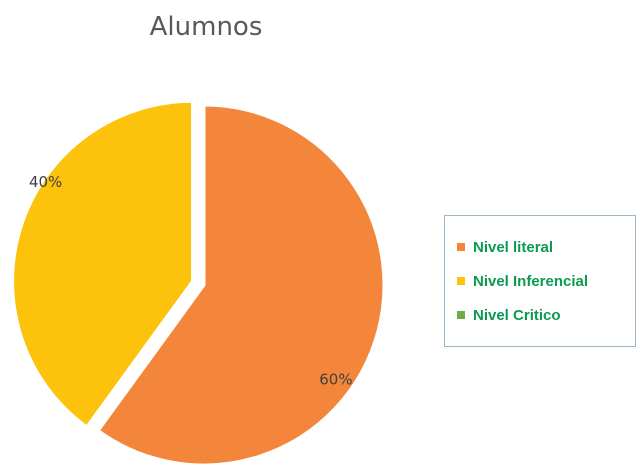 The width and height of the screenshot is (639, 464). Describe the element at coordinates (45, 182) in the screenshot. I see `data-label: 40%` at that location.